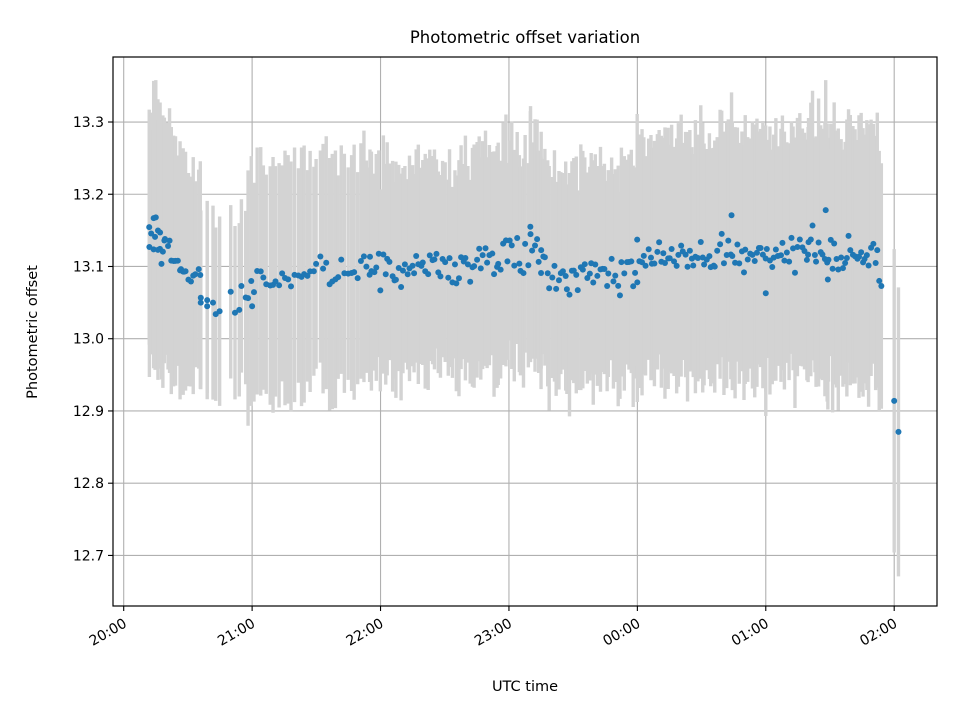 The image size is (960, 724). I want to click on y-tick-label: 12.7, so click(88, 556).